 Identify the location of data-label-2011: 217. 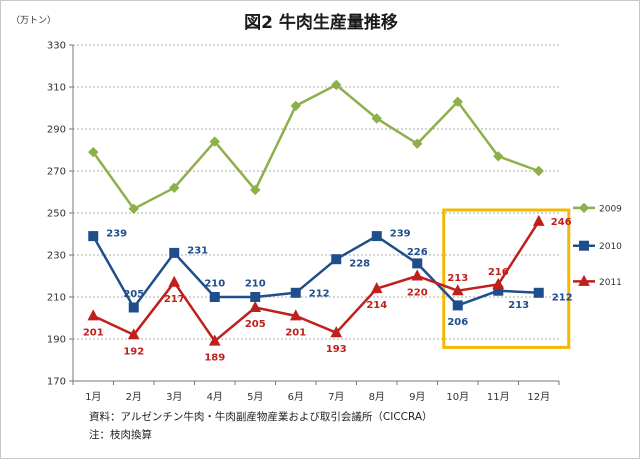
(174, 299).